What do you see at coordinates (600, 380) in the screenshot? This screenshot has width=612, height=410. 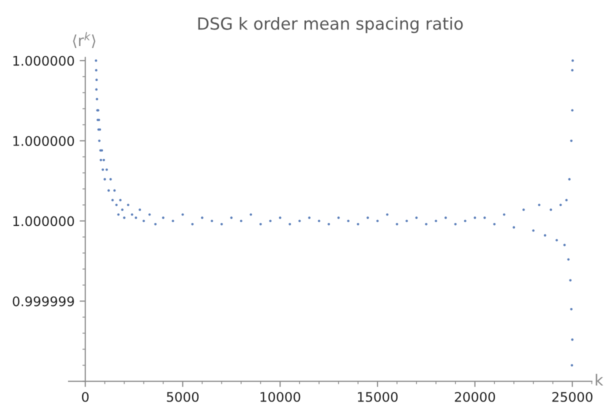 I see `x-axis-title: k` at bounding box center [600, 380].